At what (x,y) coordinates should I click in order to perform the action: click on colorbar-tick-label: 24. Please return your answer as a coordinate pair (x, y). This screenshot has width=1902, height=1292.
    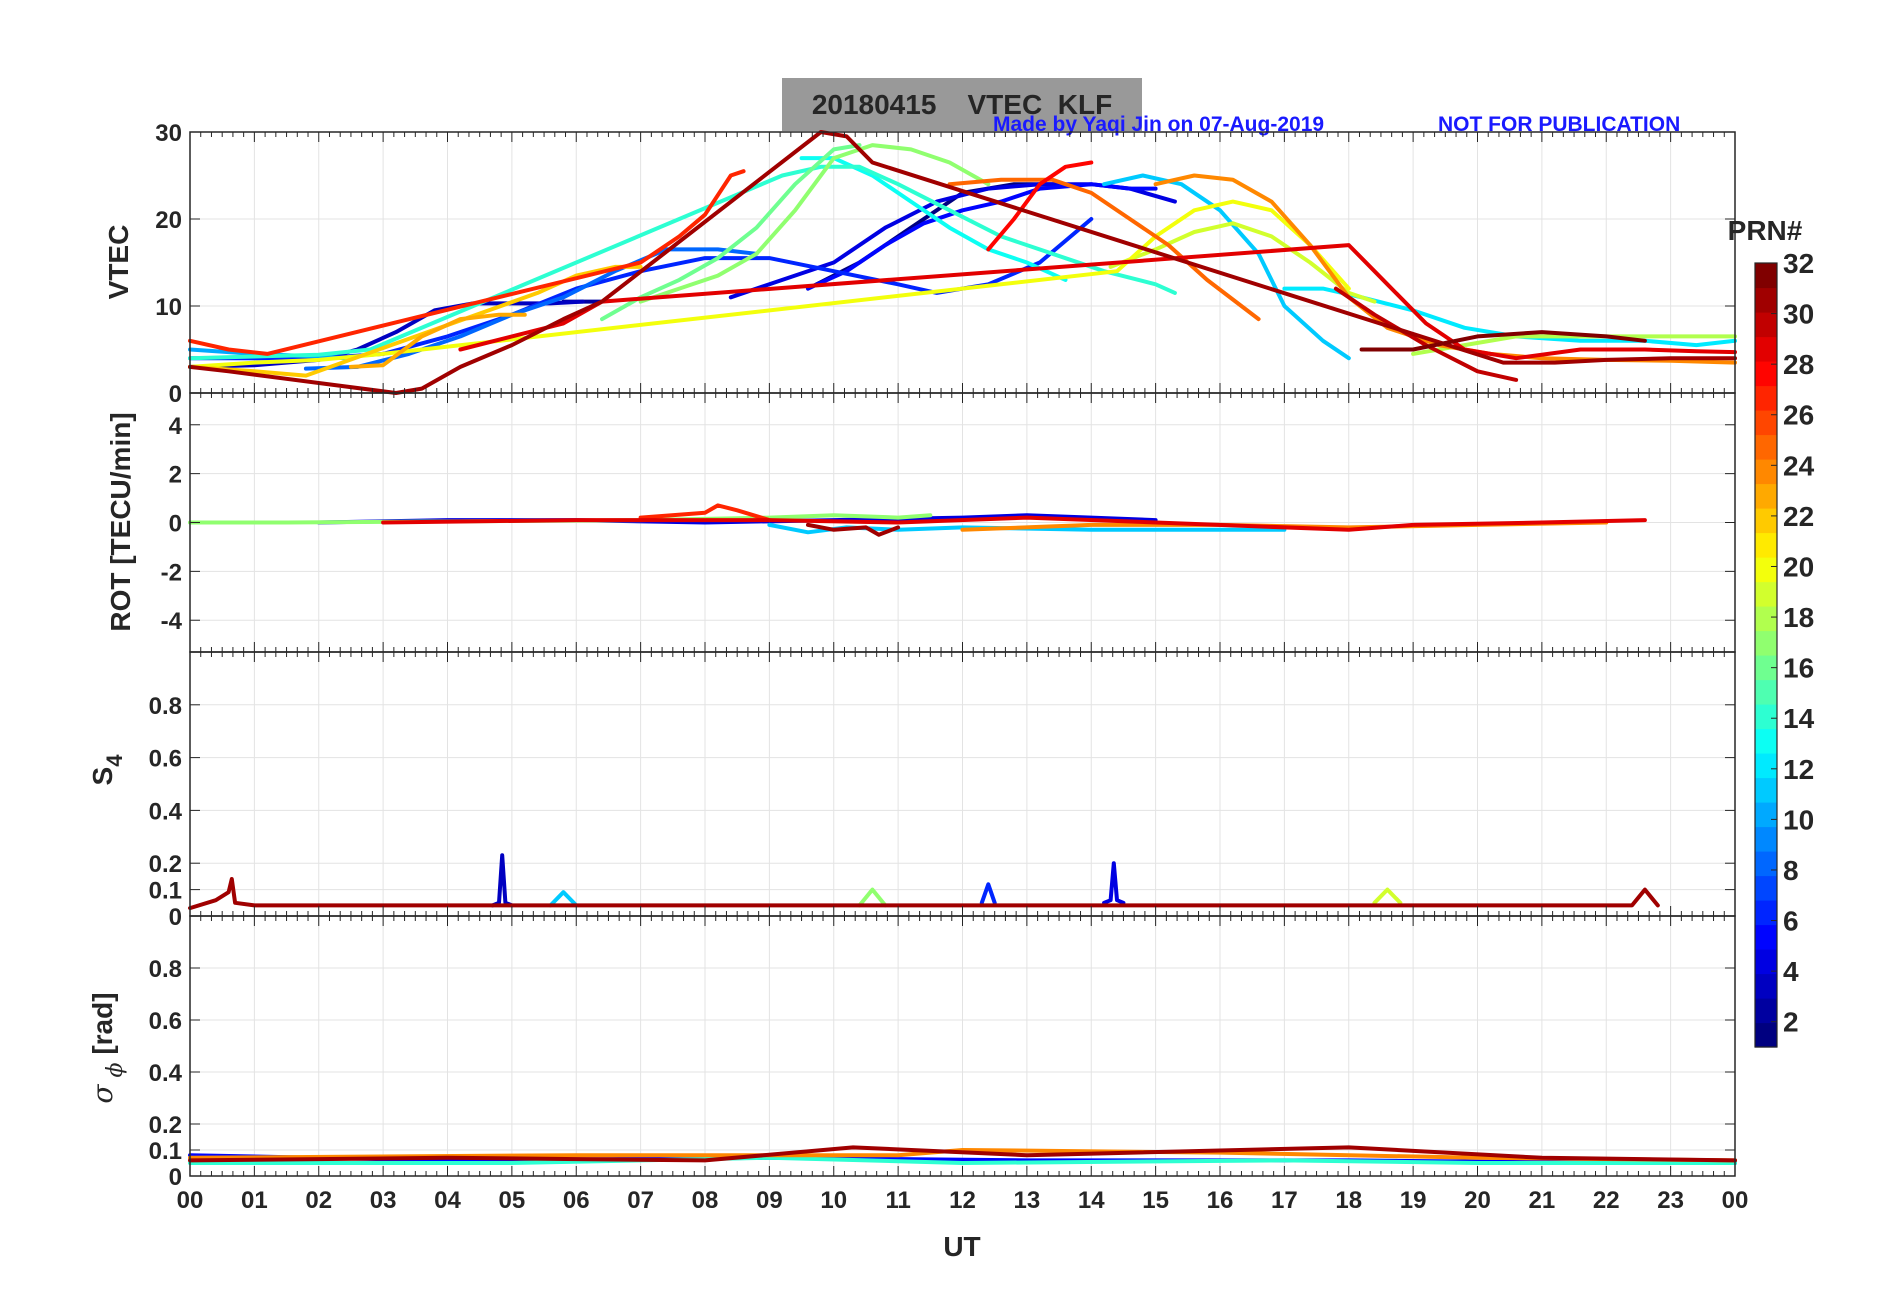
    Looking at the image, I should click on (1799, 465).